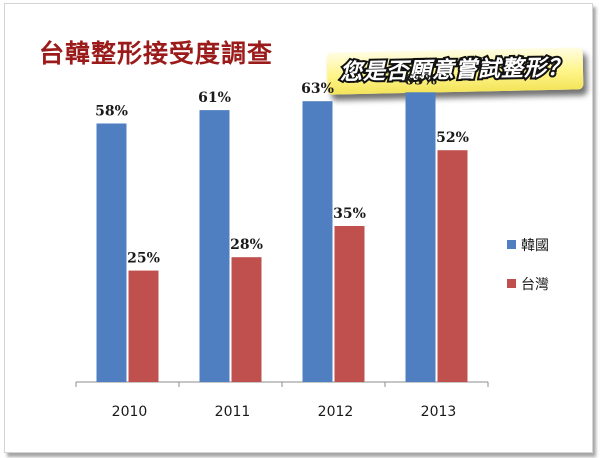 Image resolution: width=600 pixels, height=458 pixels. Describe the element at coordinates (130, 412) in the screenshot. I see `category-label: 2010` at that location.